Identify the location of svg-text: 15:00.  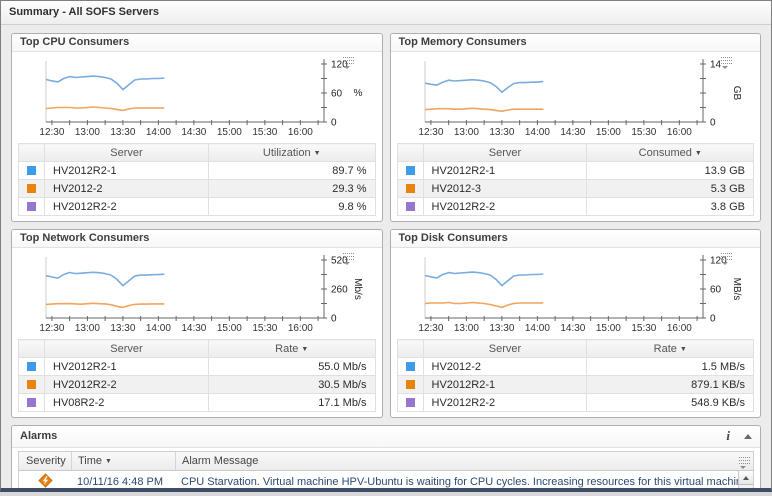
(607, 132).